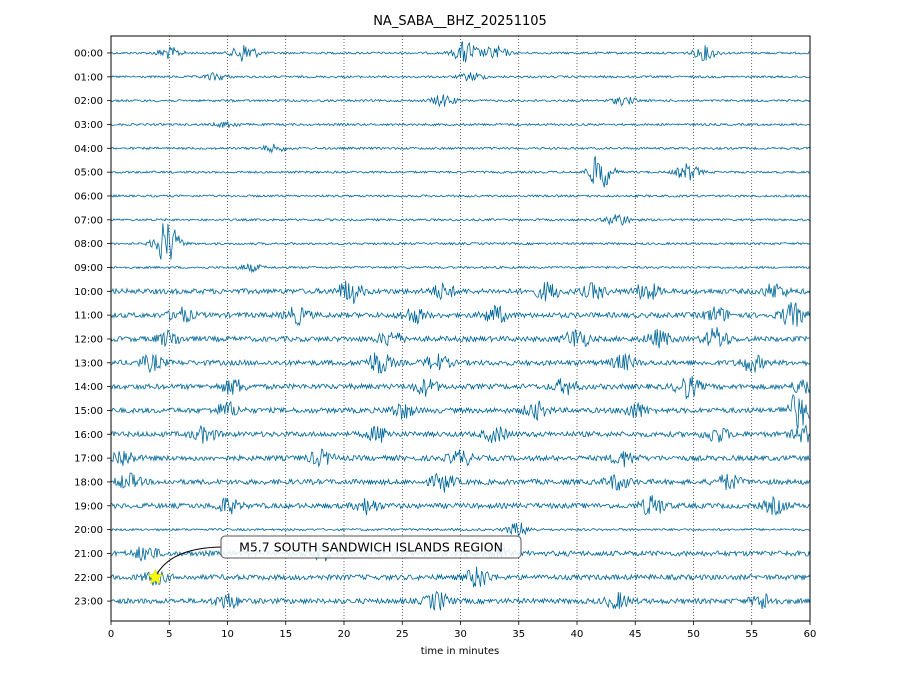  I want to click on event-star-icon, so click(155, 576).